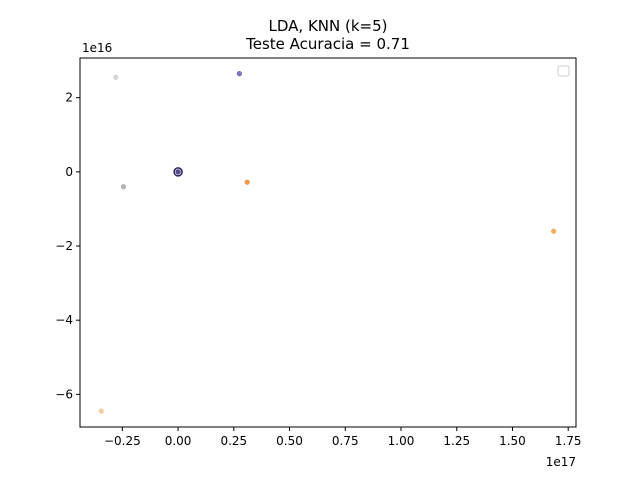  I want to click on x-tick-label: −0.25, so click(122, 441).